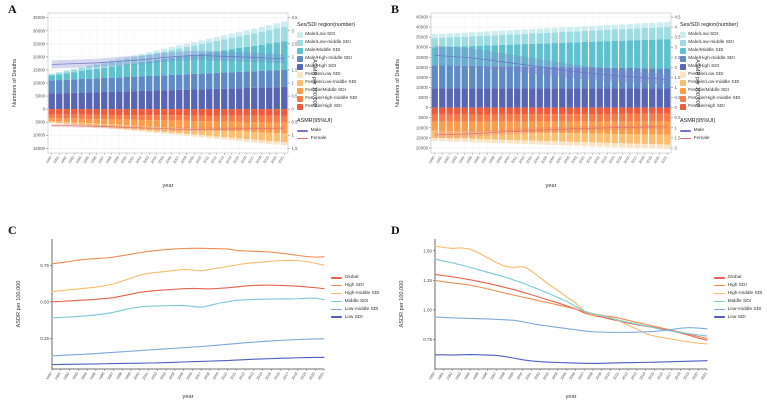 The width and height of the screenshot is (767, 407). I want to click on legend-label: Female/High SDI, so click(323, 107).